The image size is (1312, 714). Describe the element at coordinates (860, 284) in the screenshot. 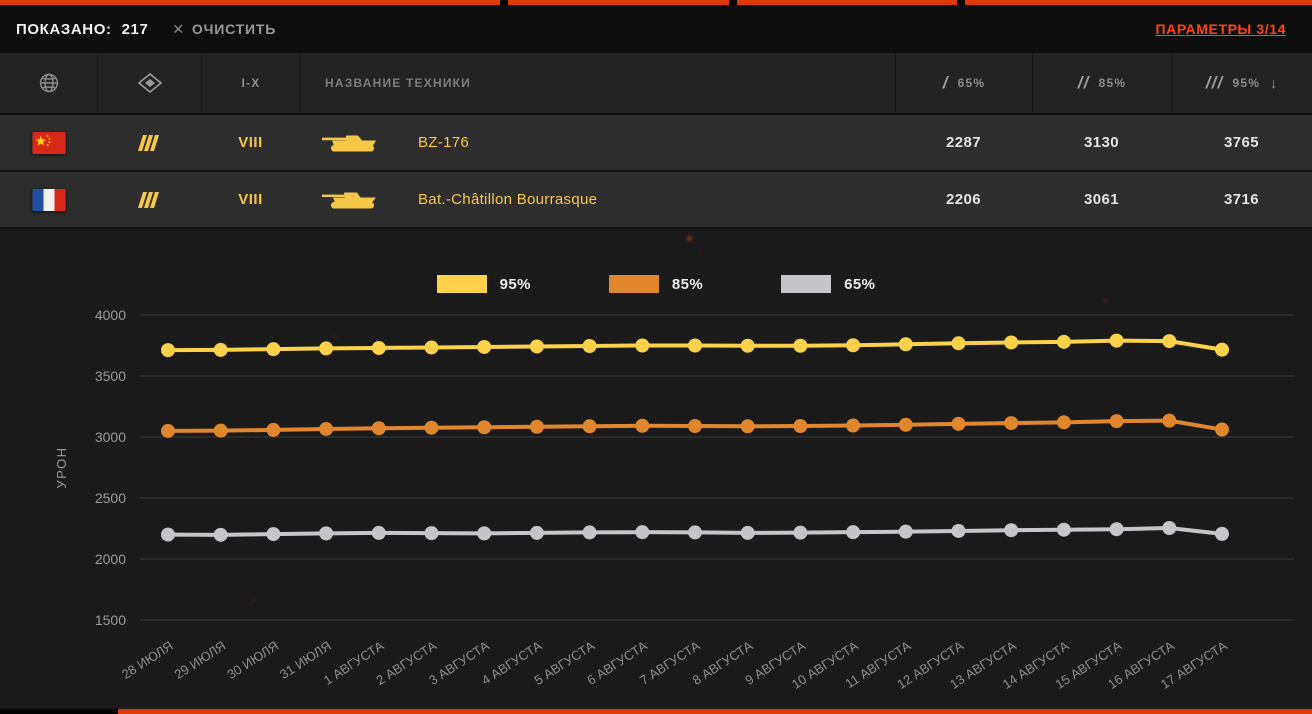

I see `legend-label-65: 65%` at that location.